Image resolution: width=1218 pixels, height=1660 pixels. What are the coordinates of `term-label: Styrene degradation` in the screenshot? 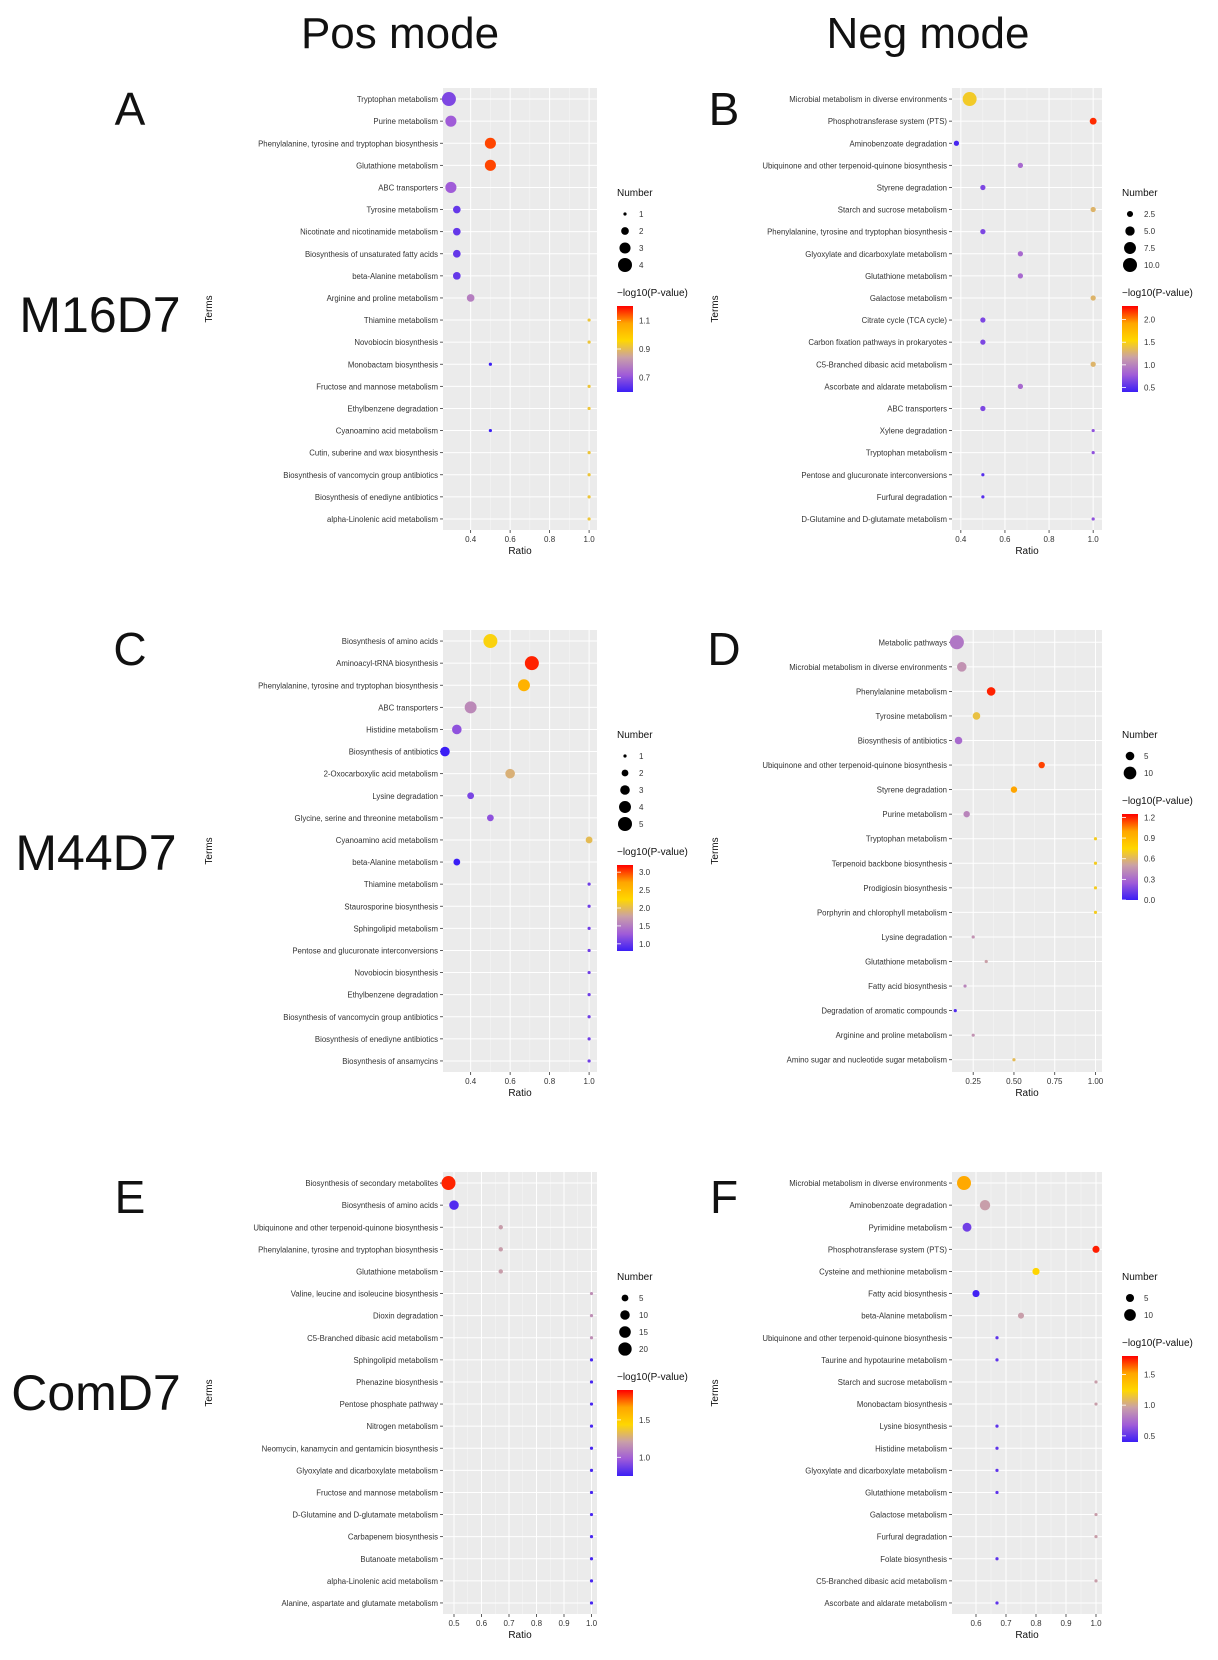 It's located at (912, 790).